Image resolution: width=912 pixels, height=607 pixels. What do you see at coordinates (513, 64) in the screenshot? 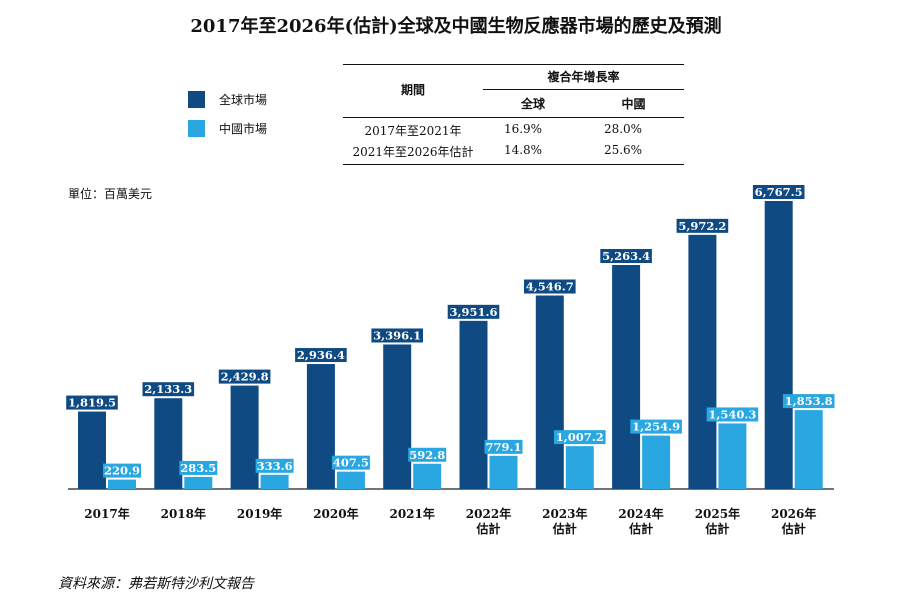
I see `table-rule-top` at bounding box center [513, 64].